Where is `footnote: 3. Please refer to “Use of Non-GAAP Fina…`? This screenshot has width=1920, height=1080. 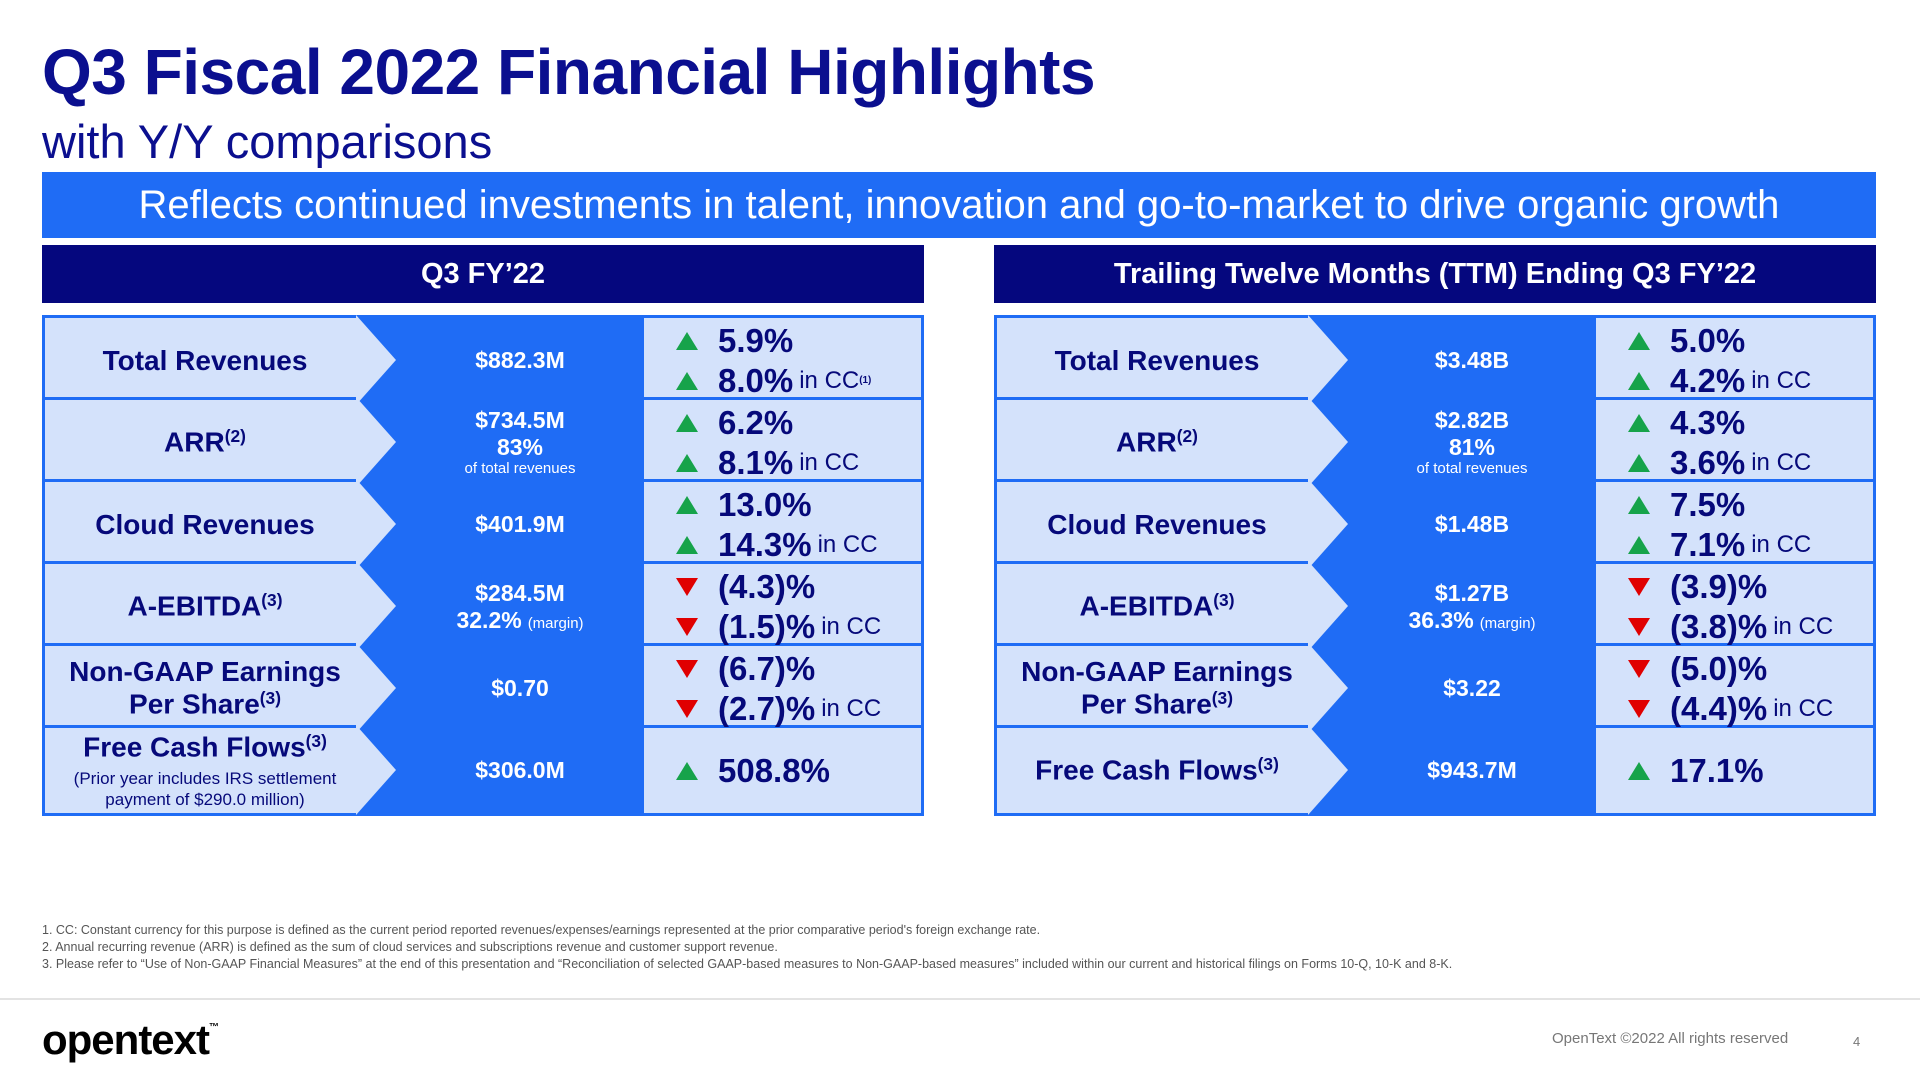 footnote: 3. Please refer to “Use of Non-GAAP Fina… is located at coordinates (747, 964).